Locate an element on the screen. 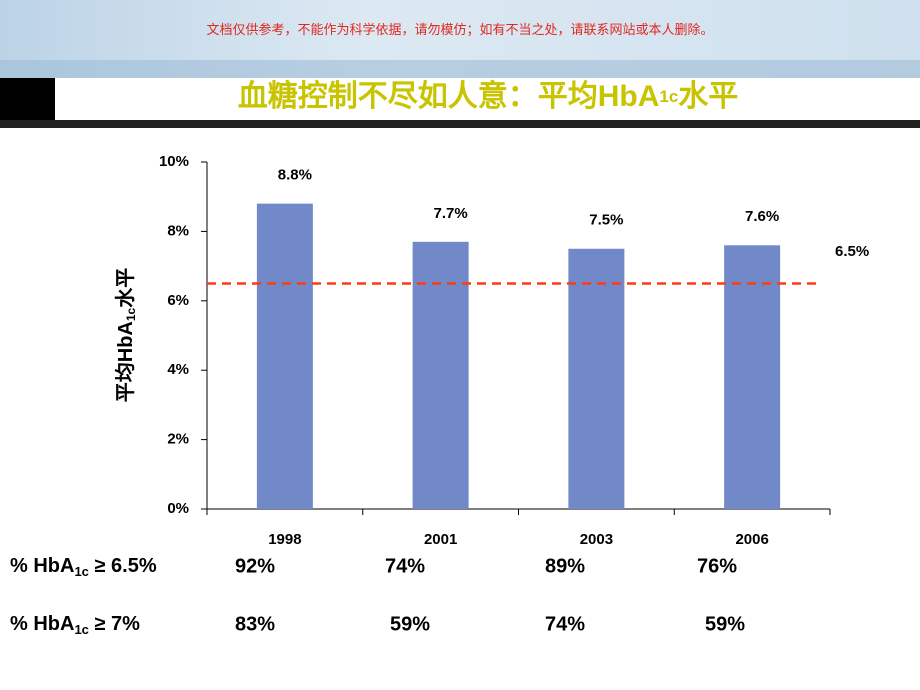 Image resolution: width=920 pixels, height=690 pixels. row-label: % HbA1c ≥ 7% is located at coordinates (75, 625).